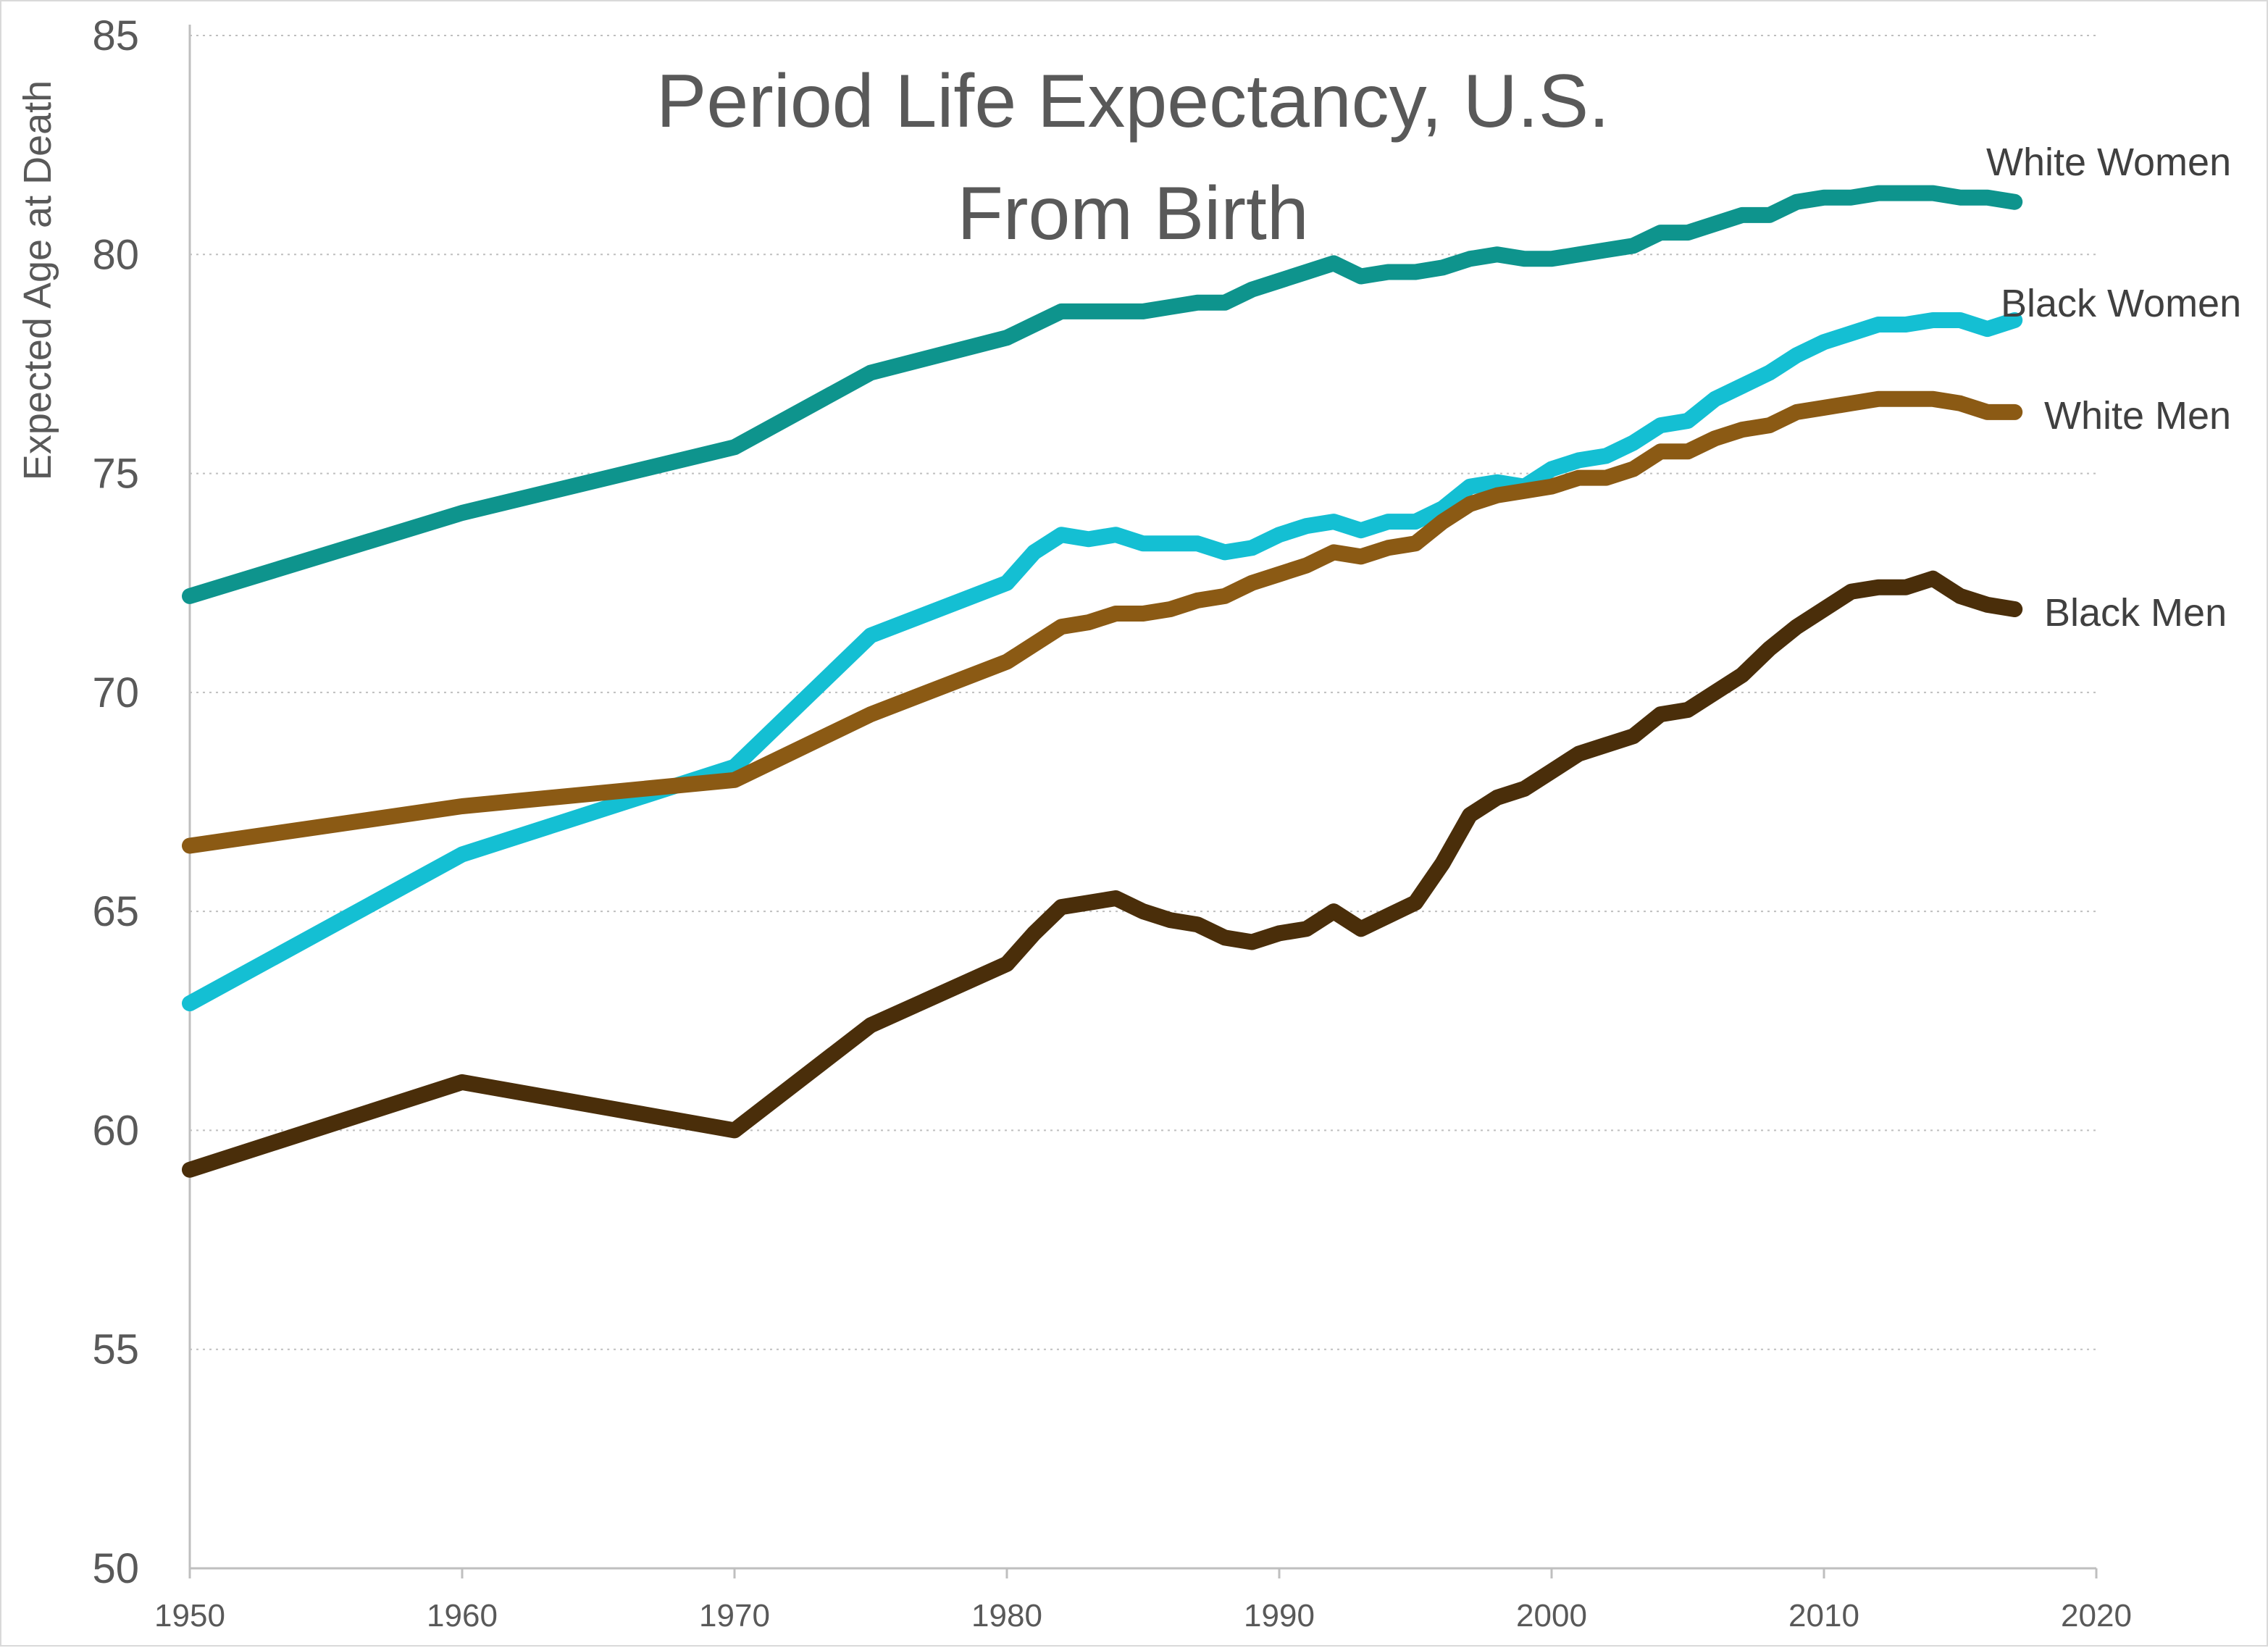 This screenshot has width=2268, height=1648. What do you see at coordinates (116, 692) in the screenshot?
I see `y-tick-label: 70` at bounding box center [116, 692].